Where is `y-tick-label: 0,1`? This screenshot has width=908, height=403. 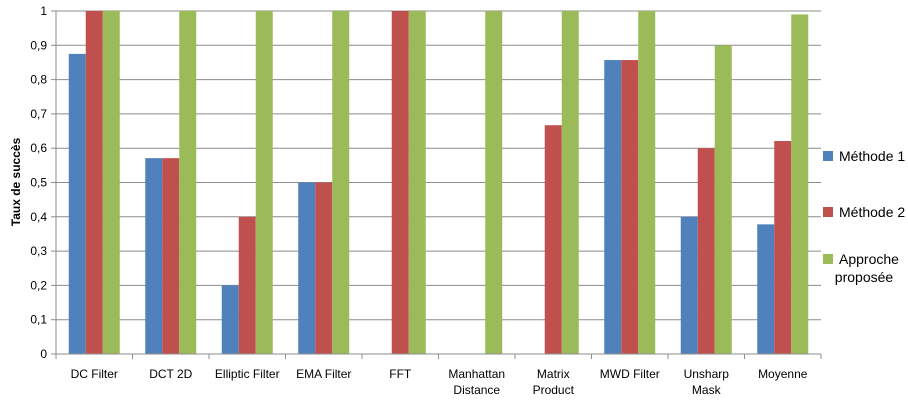 y-tick-label: 0,1 is located at coordinates (38, 320).